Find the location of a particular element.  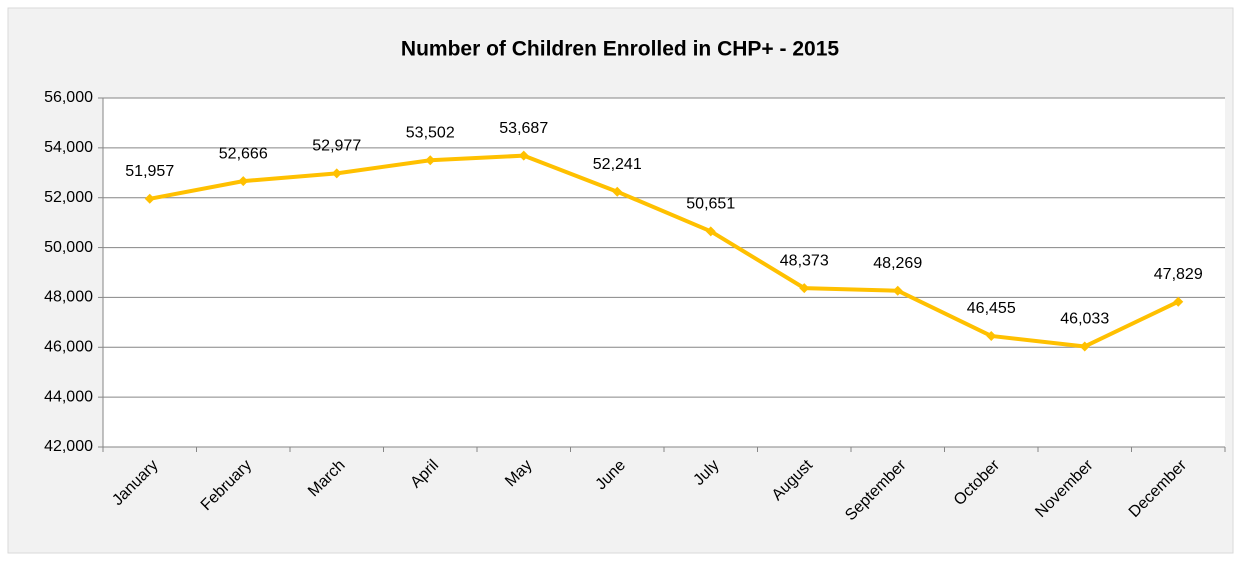

data-label: 46,033 is located at coordinates (1084, 319).